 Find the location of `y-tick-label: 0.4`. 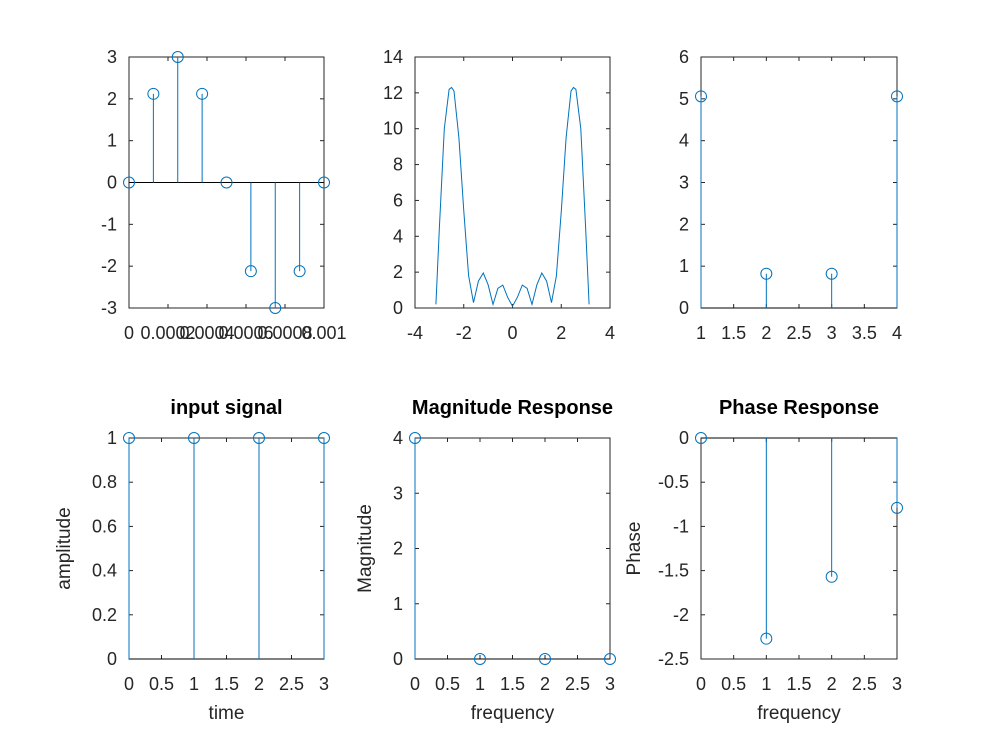

y-tick-label: 0.4 is located at coordinates (104, 571).